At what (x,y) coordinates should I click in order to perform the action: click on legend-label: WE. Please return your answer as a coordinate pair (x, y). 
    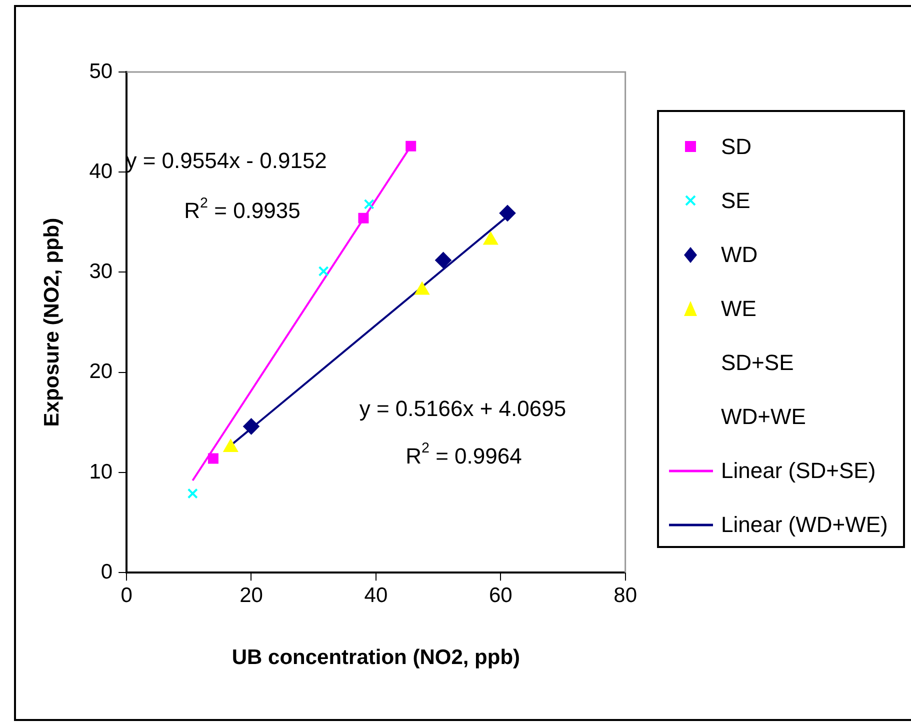
    Looking at the image, I should click on (738, 309).